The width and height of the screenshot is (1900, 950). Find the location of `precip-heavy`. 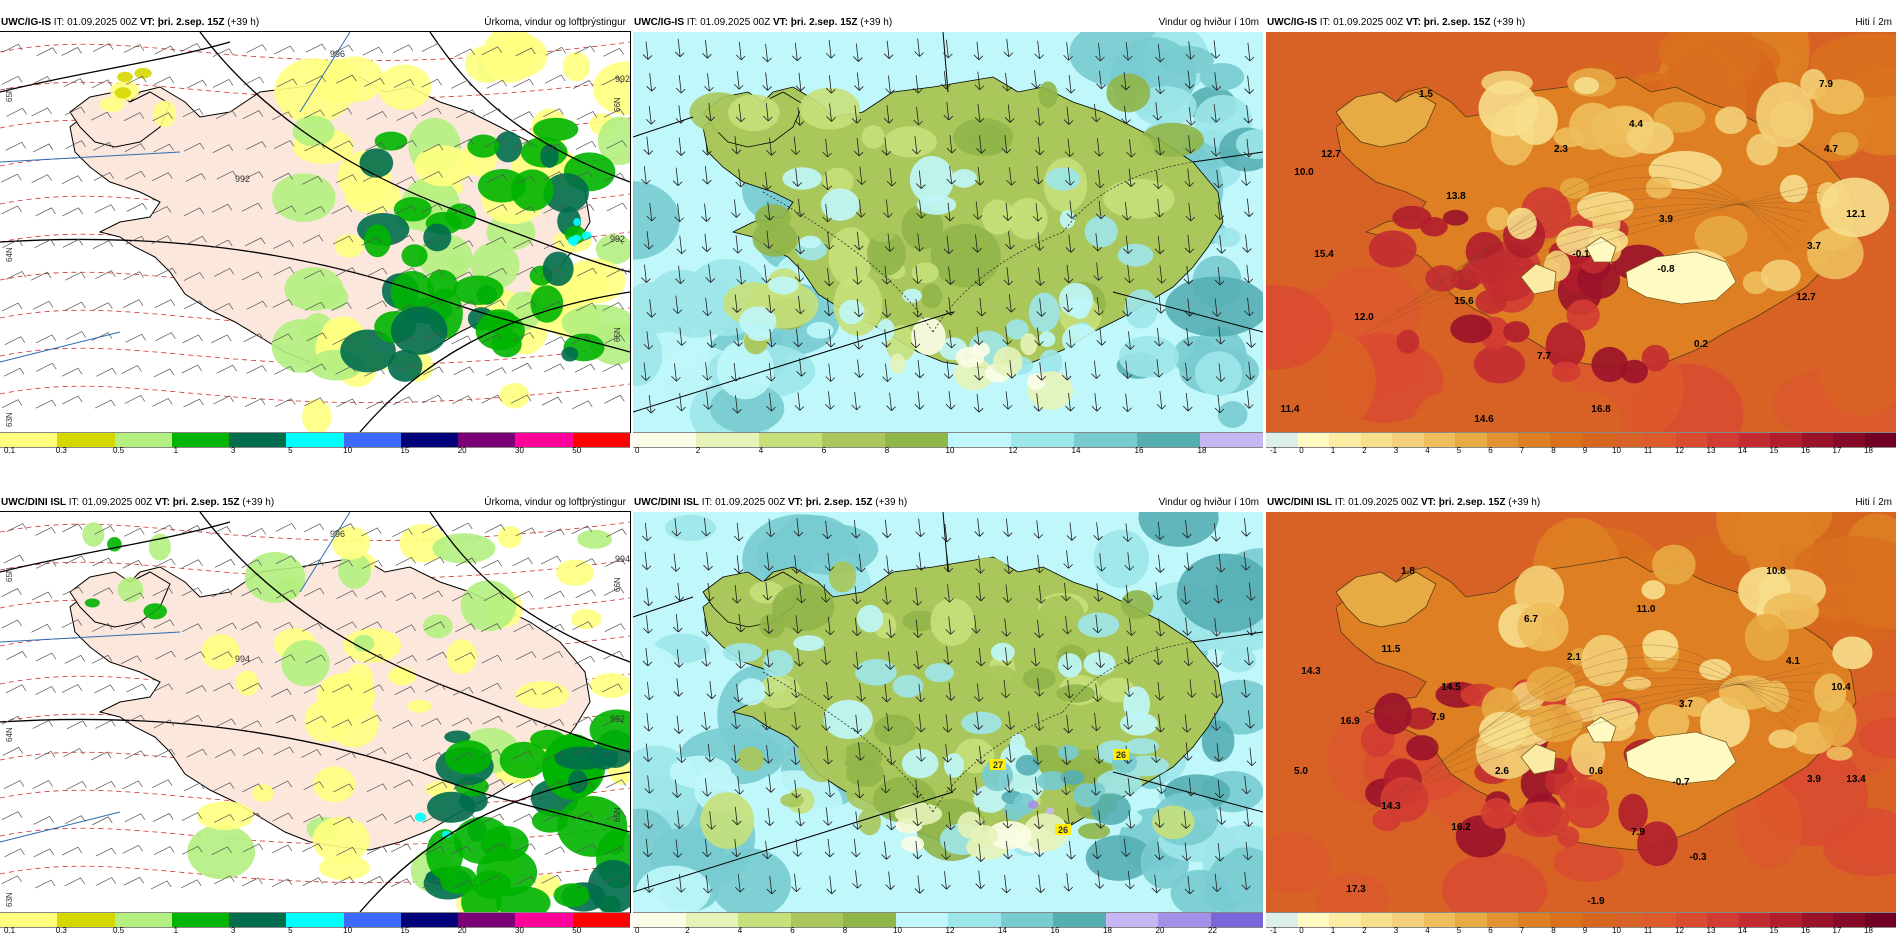

precip-heavy is located at coordinates (432, 825).